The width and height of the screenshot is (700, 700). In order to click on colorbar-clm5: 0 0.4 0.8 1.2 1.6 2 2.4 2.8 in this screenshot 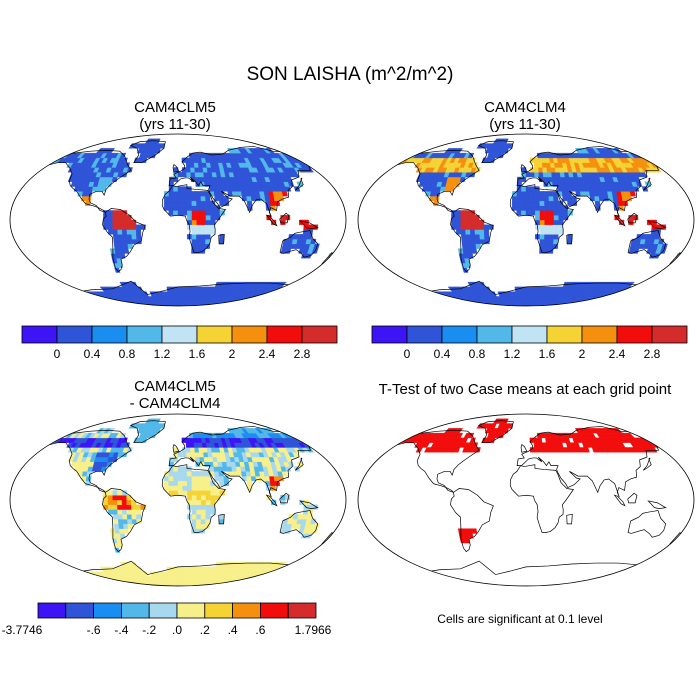, I will do `click(179, 343)`.